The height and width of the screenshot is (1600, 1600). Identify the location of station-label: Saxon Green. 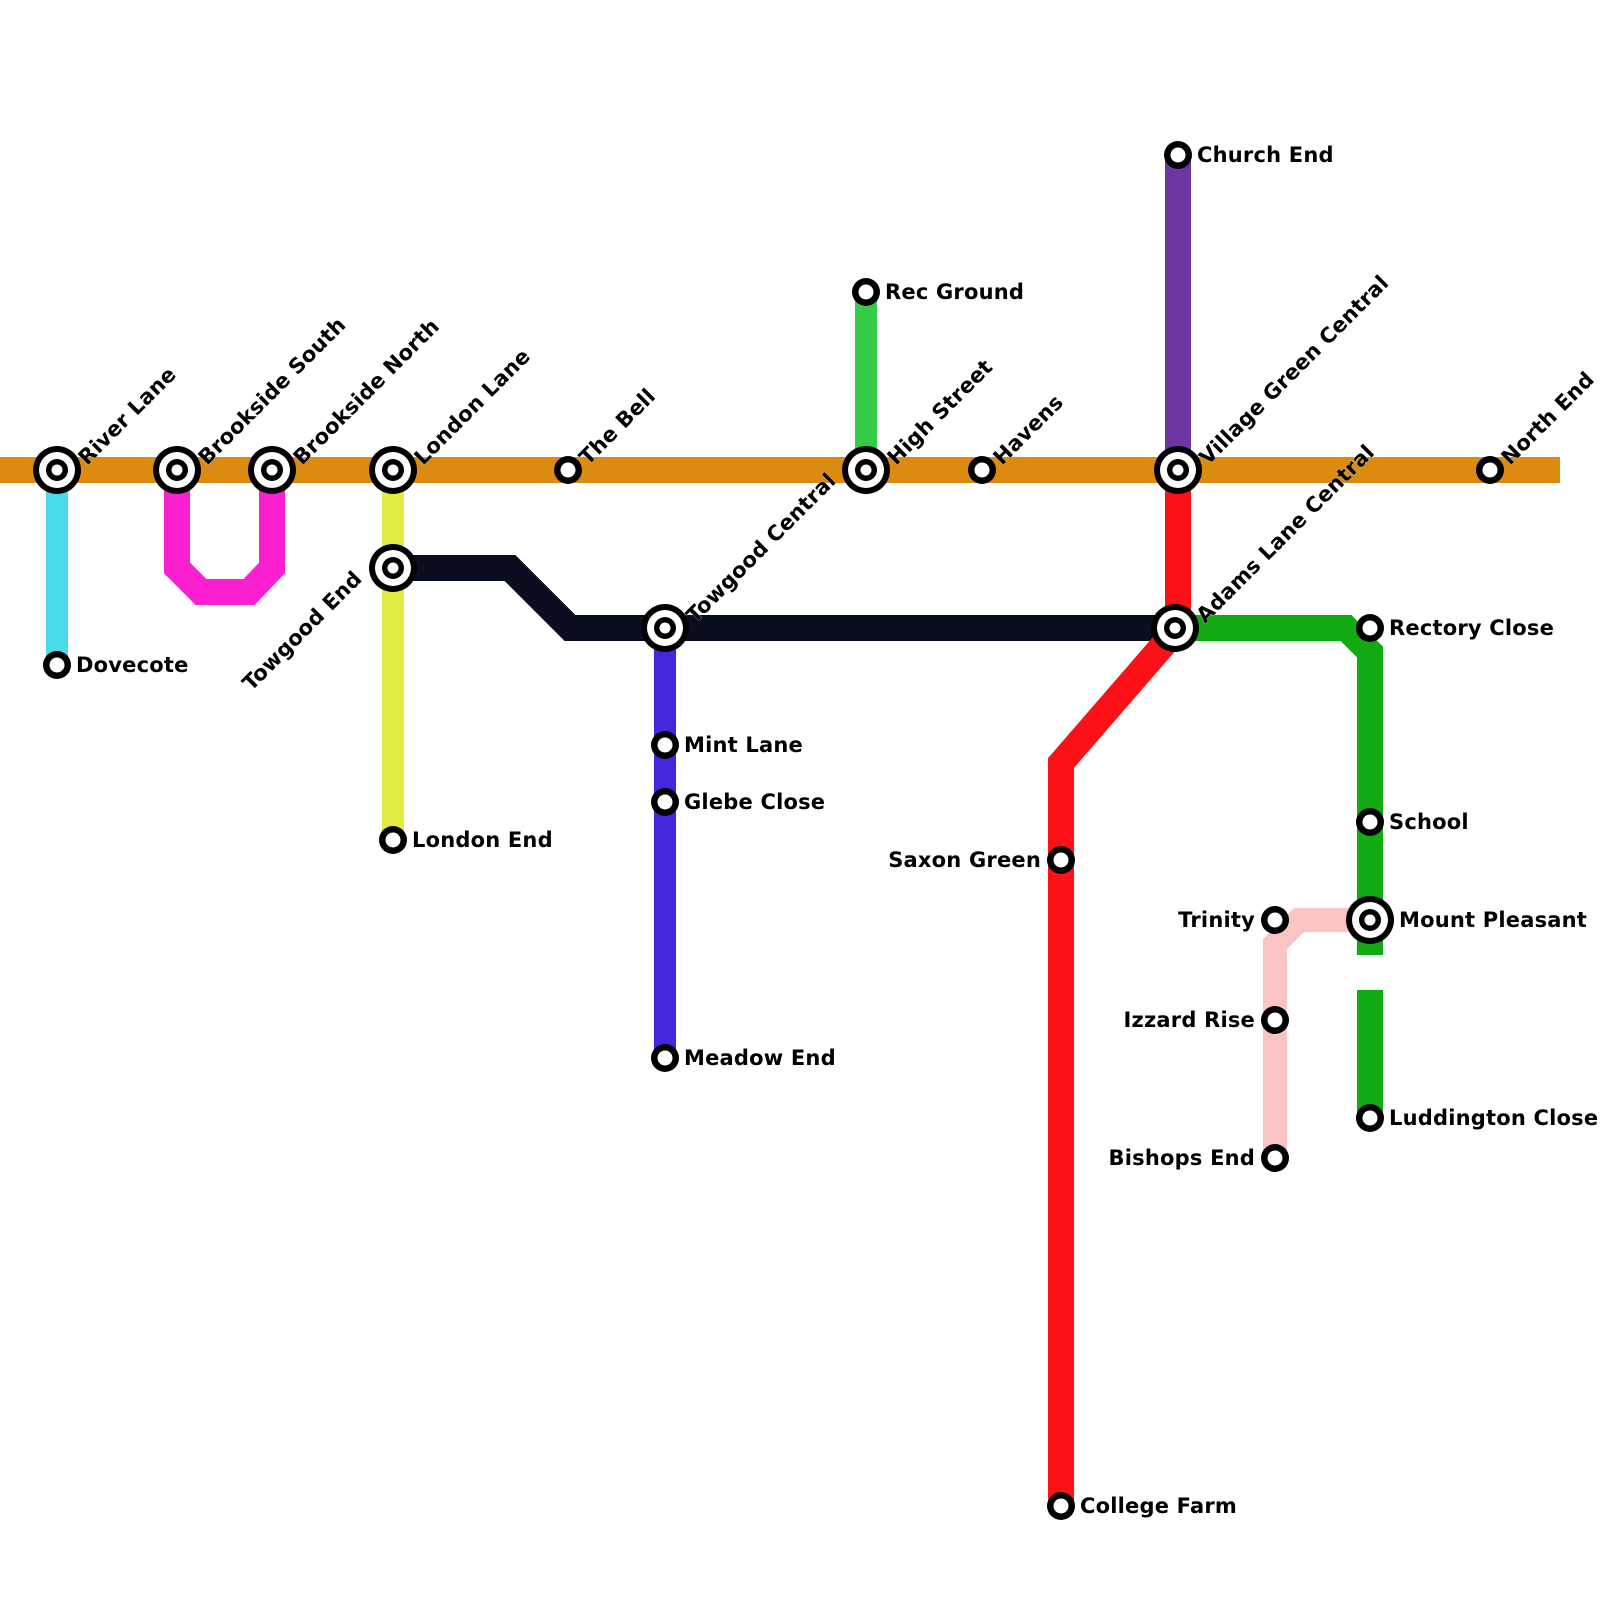
(964, 860).